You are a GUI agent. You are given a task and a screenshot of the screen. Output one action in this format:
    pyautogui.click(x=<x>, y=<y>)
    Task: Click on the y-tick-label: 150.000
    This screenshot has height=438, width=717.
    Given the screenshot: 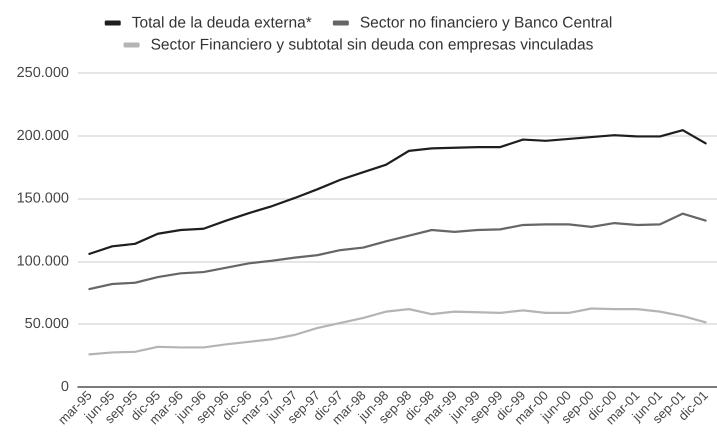 What is the action you would take?
    pyautogui.click(x=42, y=198)
    